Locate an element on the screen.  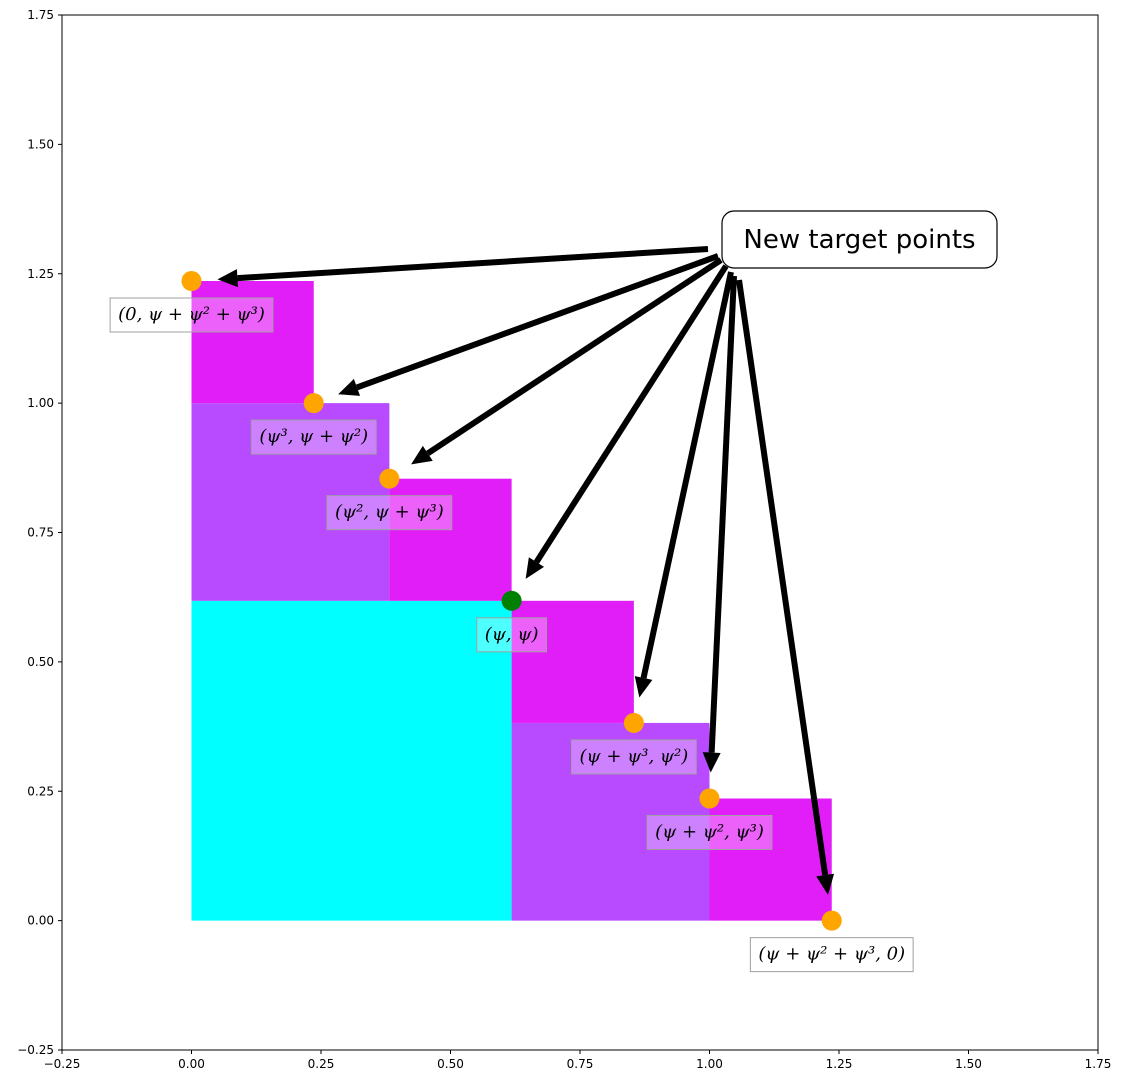
point-label-box: (ψ + ψ² + ψ³, 0) is located at coordinates (831, 955).